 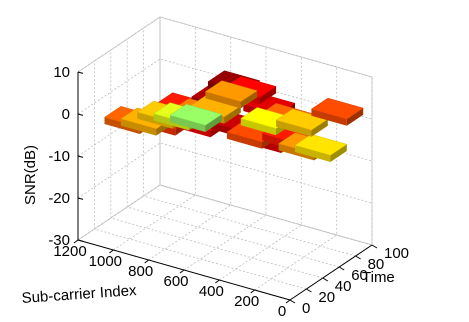 What do you see at coordinates (396, 253) in the screenshot?
I see `y-tick-label: 100` at bounding box center [396, 253].